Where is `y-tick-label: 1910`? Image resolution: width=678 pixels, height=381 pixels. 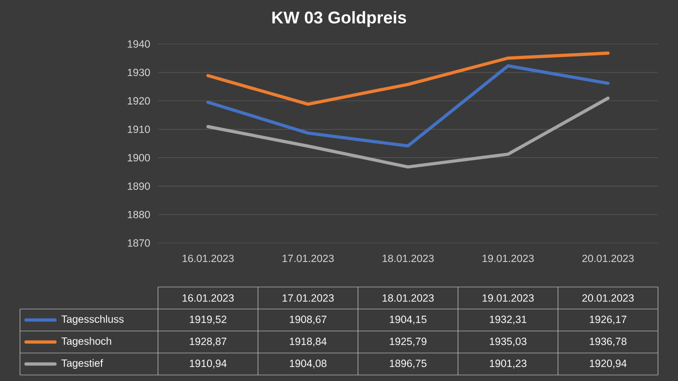
y-tick-label: 1910 is located at coordinates (139, 129).